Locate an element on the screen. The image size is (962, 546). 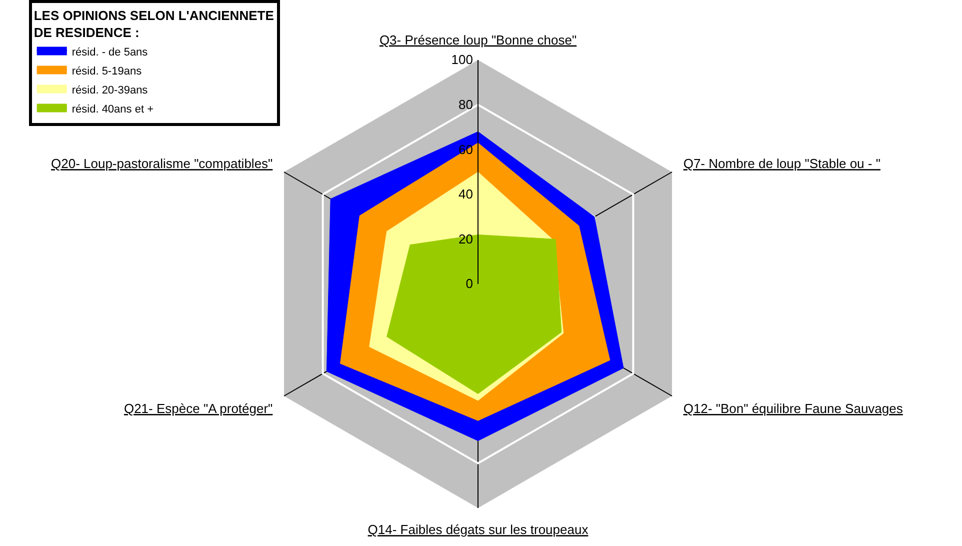
y-tick-label: 20 is located at coordinates (465, 238).